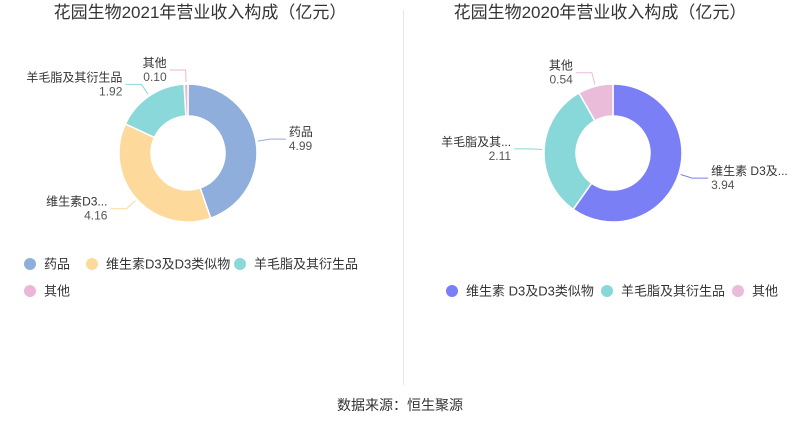  What do you see at coordinates (74, 76) in the screenshot?
I see `slice-label-name: 羊毛脂及其衍生品` at bounding box center [74, 76].